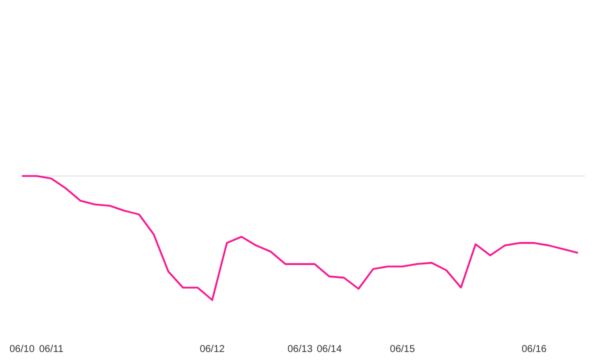 The width and height of the screenshot is (600, 360). I want to click on x-tick-label: 06/12, so click(213, 349).